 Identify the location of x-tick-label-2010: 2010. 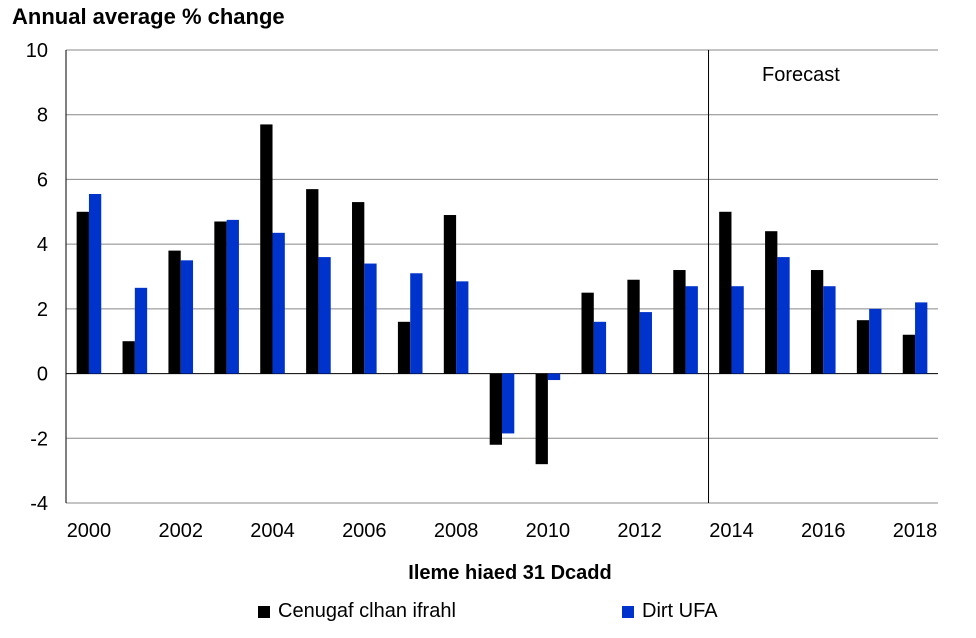
(548, 531).